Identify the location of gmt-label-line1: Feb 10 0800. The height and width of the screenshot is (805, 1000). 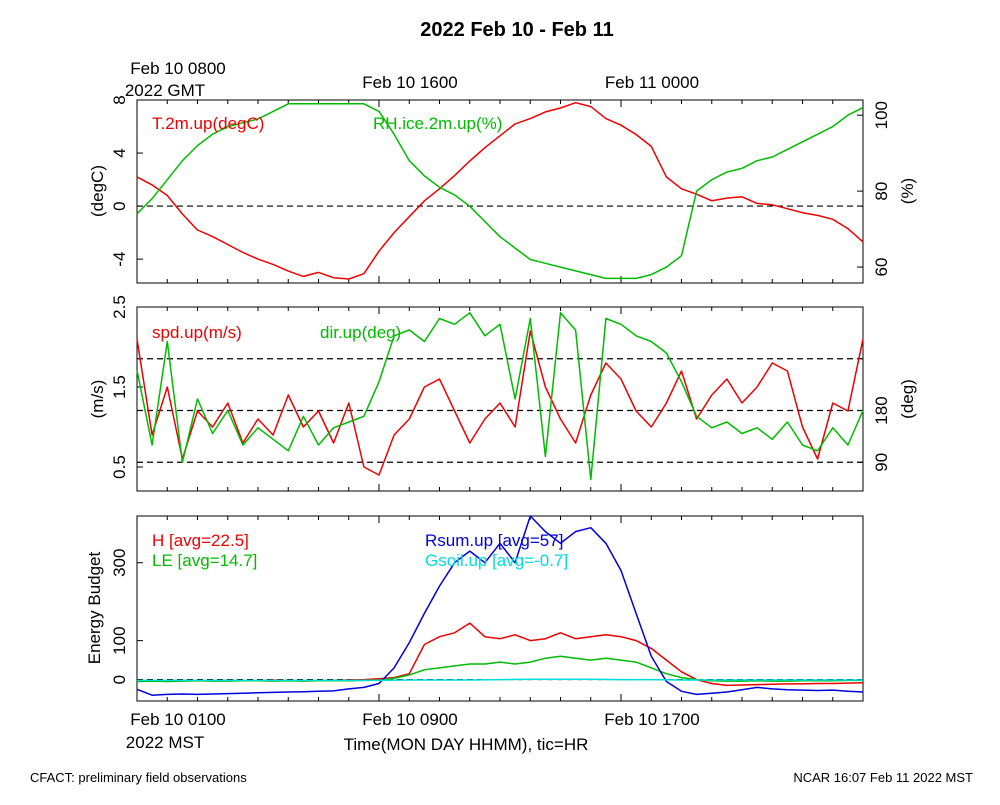
(177, 68).